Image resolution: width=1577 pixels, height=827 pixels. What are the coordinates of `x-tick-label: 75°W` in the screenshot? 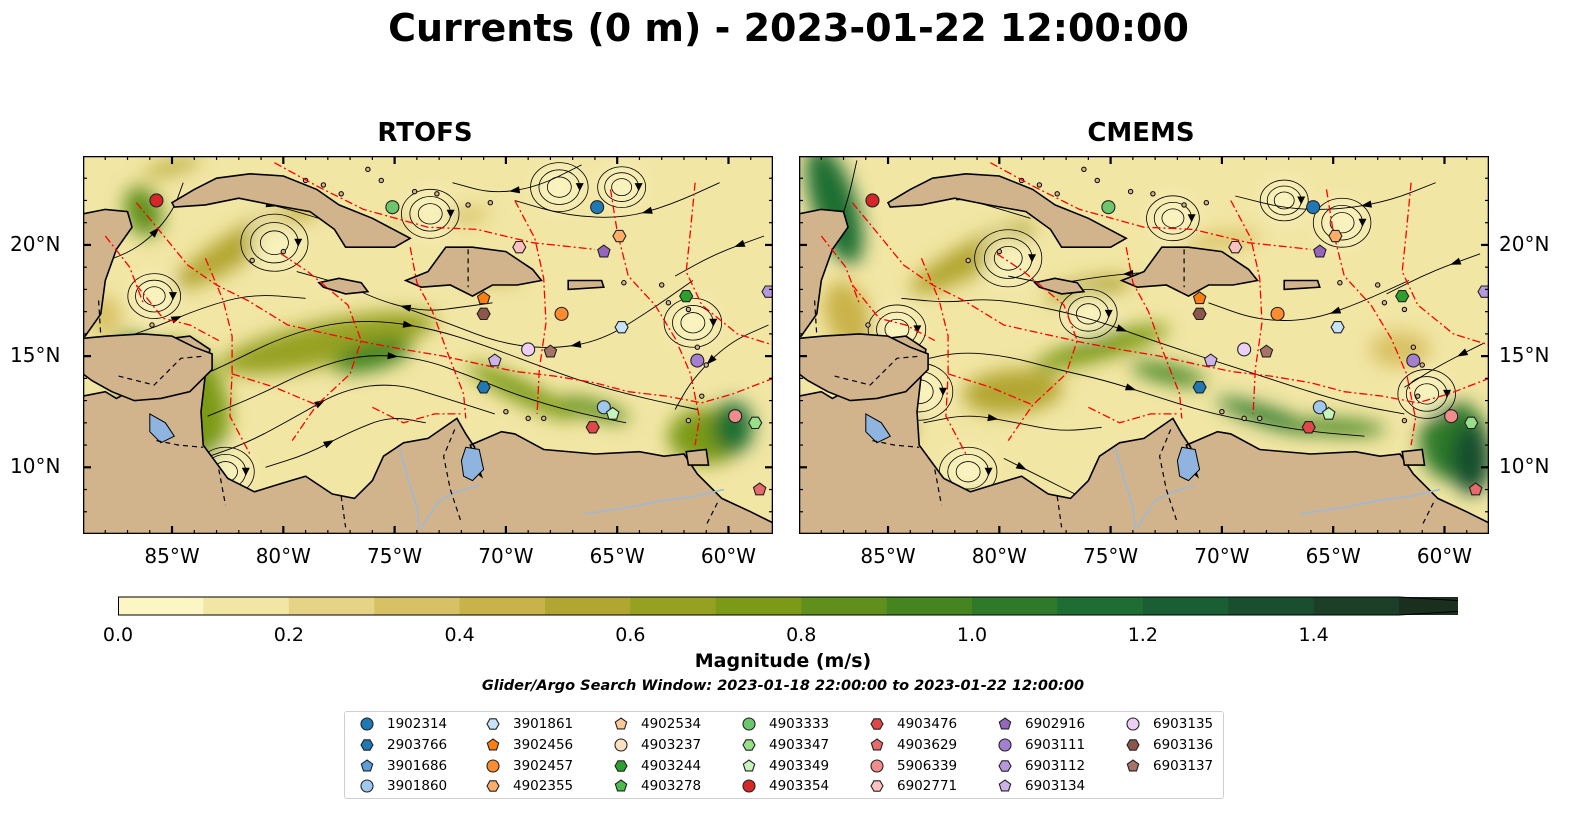 It's located at (394, 556).